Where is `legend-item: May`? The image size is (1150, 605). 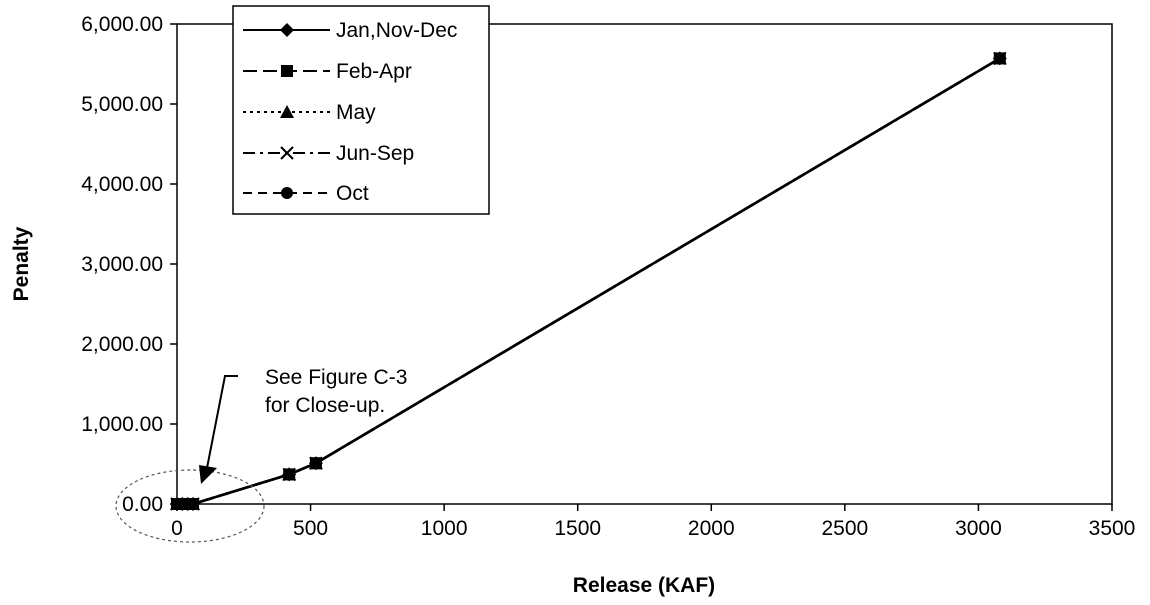 legend-item: May is located at coordinates (309, 112).